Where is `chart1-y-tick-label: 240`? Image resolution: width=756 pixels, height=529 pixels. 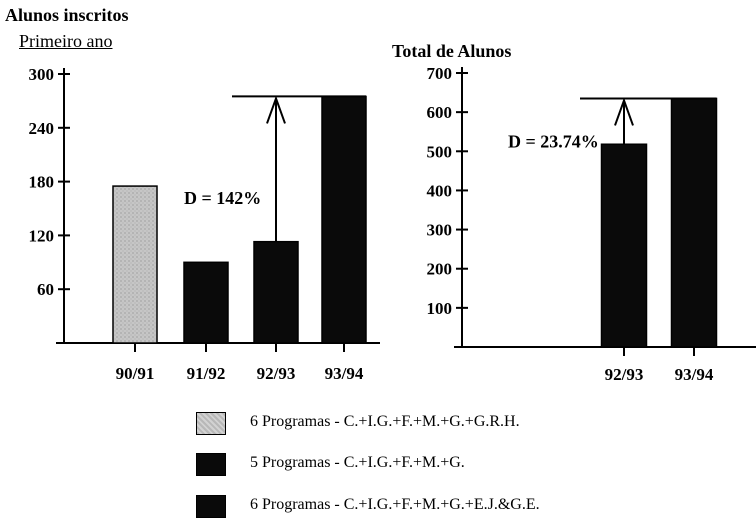
chart1-y-tick-label: 240 is located at coordinates (42, 128).